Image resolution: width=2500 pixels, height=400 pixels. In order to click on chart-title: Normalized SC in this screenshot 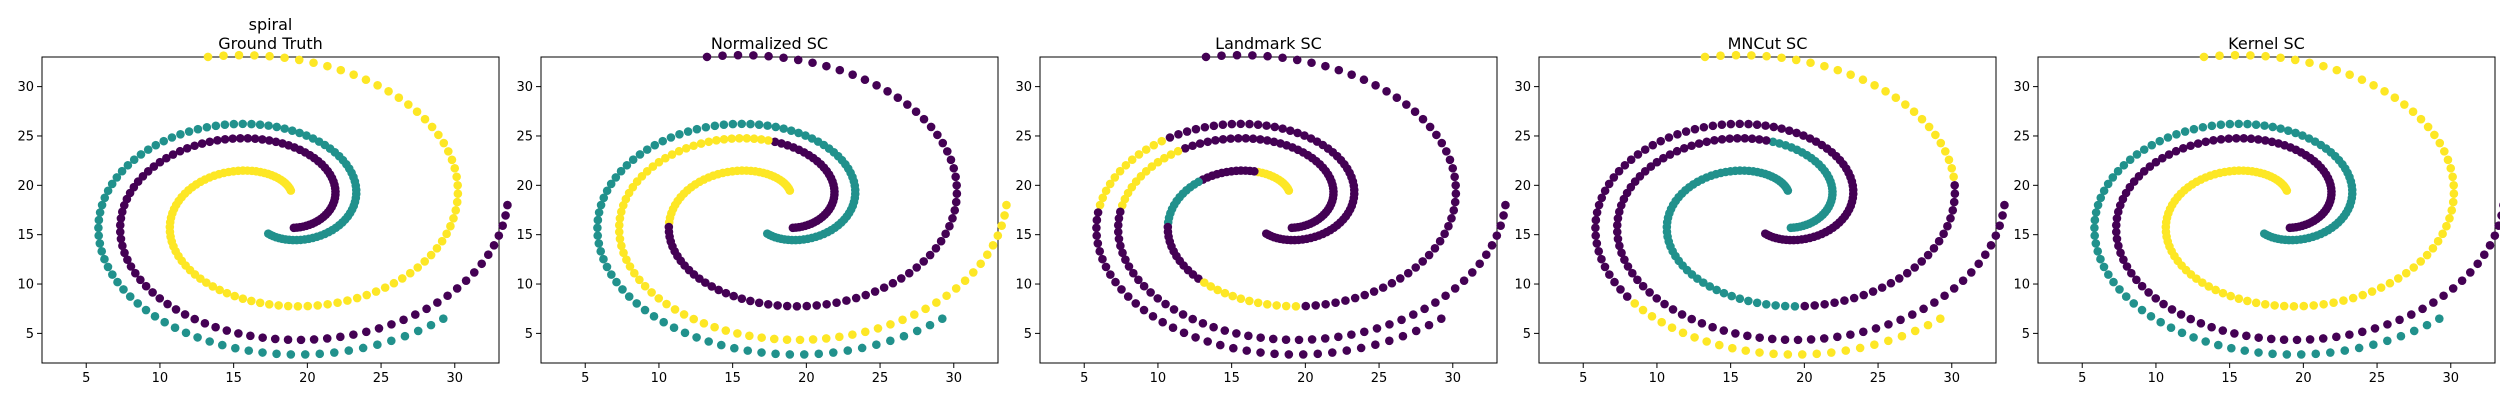, I will do `click(769, 43)`.